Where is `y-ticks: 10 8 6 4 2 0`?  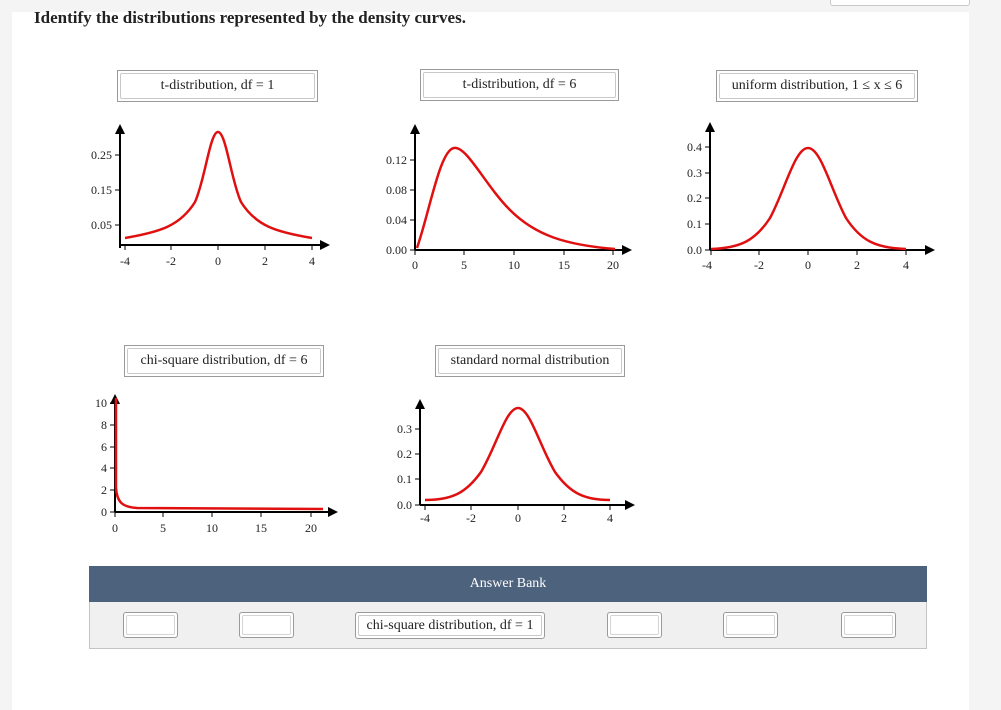
y-ticks: 10 8 6 4 2 0 is located at coordinates (105, 457).